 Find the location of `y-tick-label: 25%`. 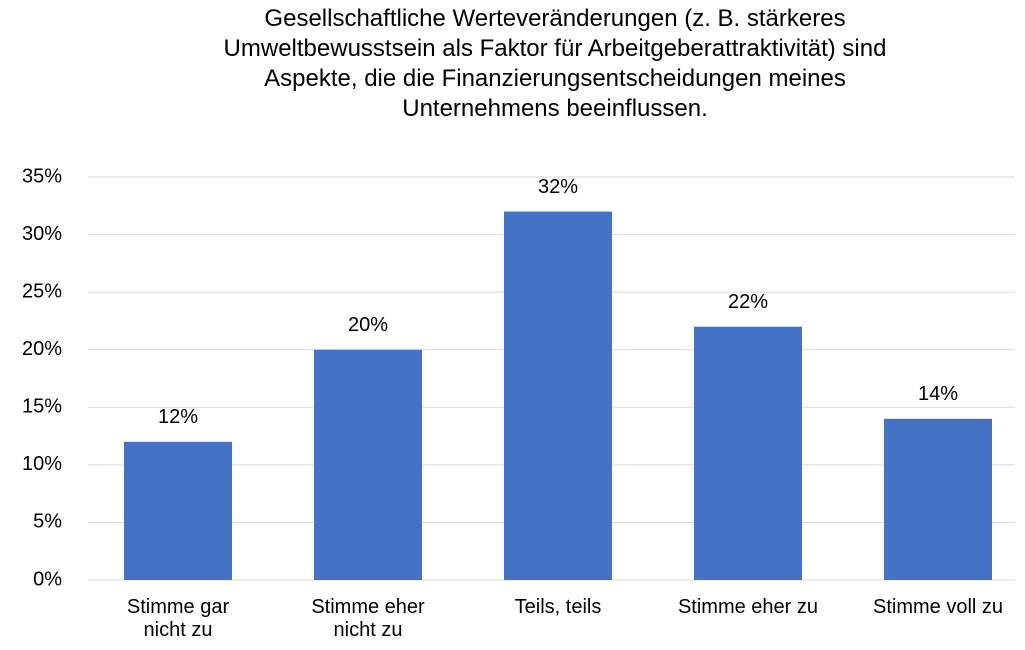

y-tick-label: 25% is located at coordinates (42, 291).